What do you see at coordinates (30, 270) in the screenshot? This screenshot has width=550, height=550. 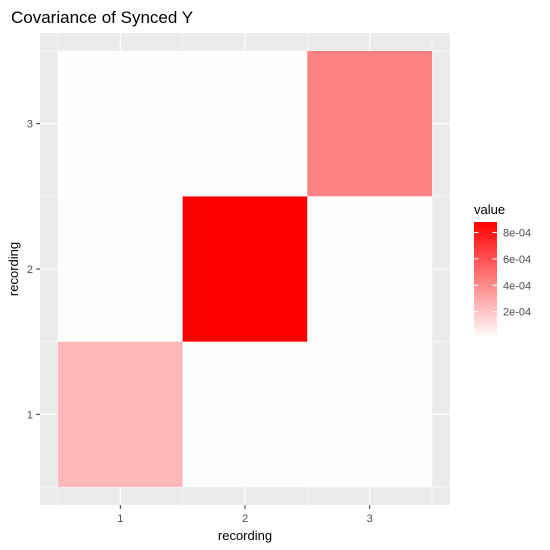 I see `y-tick-label: 2` at bounding box center [30, 270].